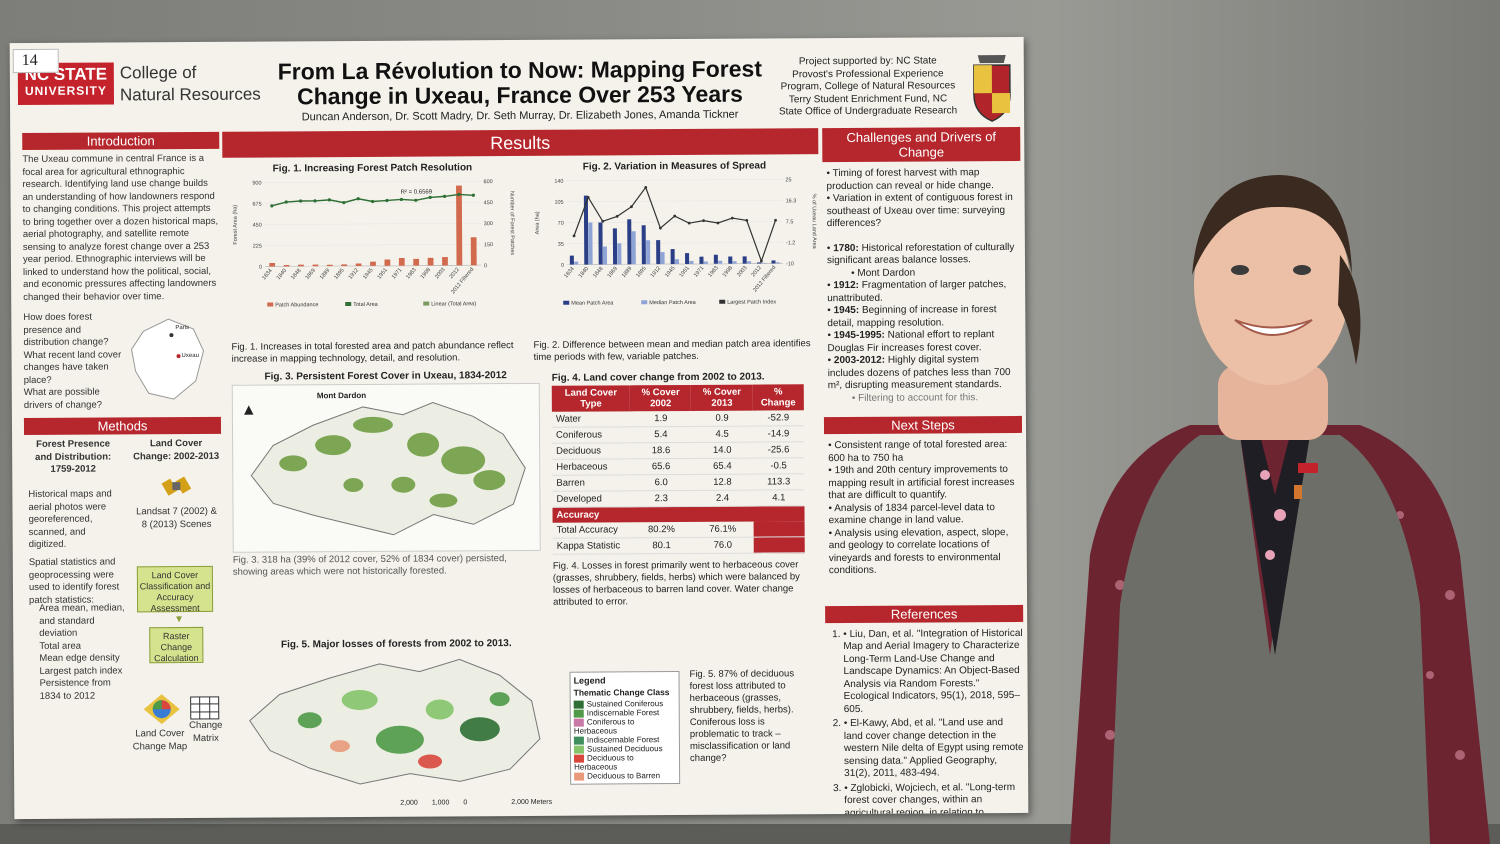  Describe the element at coordinates (282, 274) in the screenshot. I see `x-tick-label: 1840` at that location.